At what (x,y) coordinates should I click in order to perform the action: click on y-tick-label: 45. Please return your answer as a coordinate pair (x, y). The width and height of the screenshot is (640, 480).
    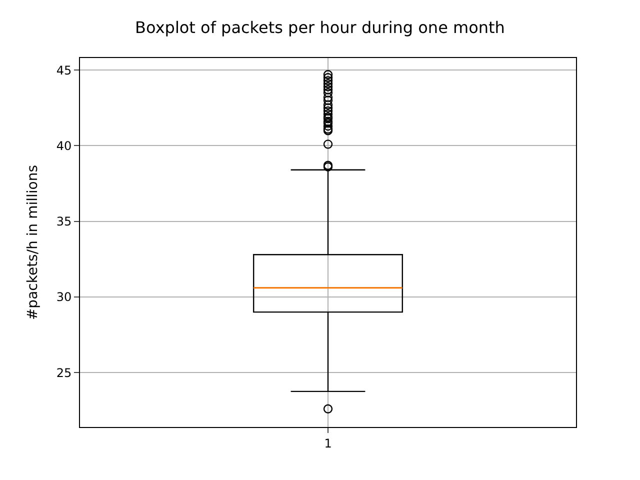
    Looking at the image, I should click on (64, 70).